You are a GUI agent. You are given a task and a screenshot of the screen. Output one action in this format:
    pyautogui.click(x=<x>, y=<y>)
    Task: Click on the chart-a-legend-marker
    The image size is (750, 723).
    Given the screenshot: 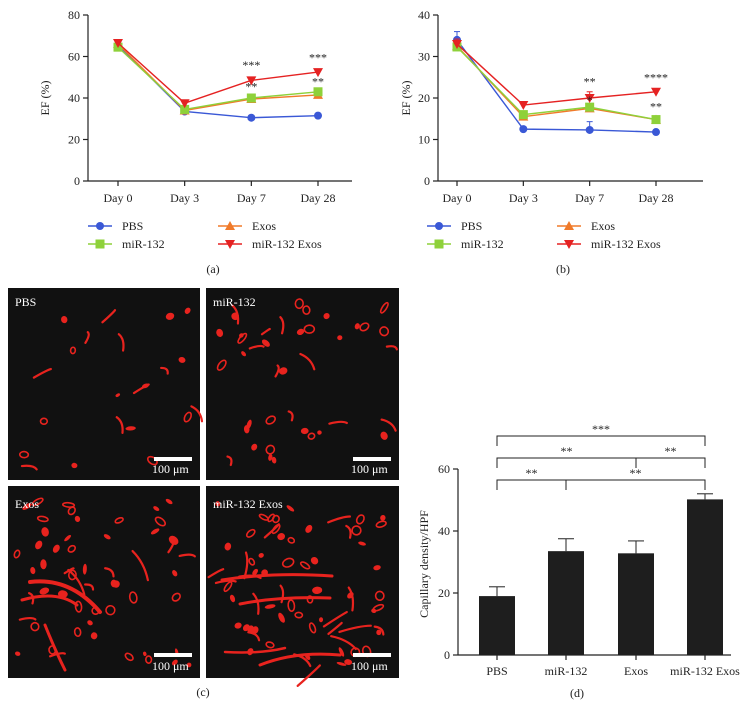 What is the action you would take?
    pyautogui.click(x=100, y=226)
    